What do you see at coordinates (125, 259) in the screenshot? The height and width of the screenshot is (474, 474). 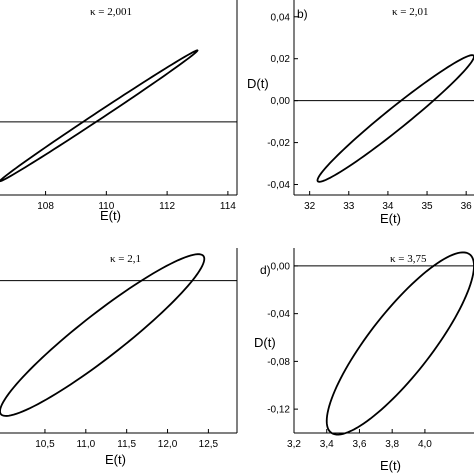 I see `panel-c-title: κ = 2,1` at bounding box center [125, 259].